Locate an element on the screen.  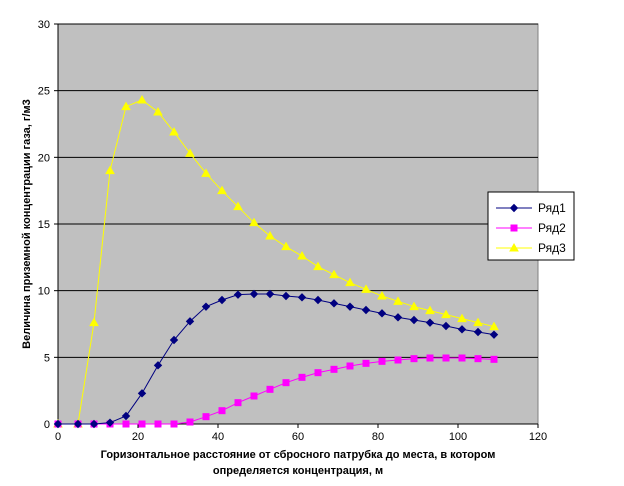
y-tick-label: 15 is located at coordinates (44, 225).